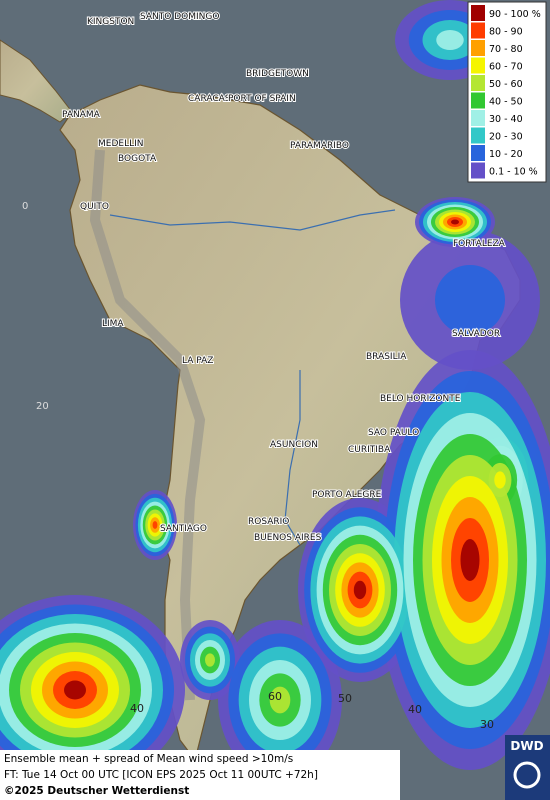 The width and height of the screenshot is (550, 800). I want to click on logo-swirl, so click(527, 775).